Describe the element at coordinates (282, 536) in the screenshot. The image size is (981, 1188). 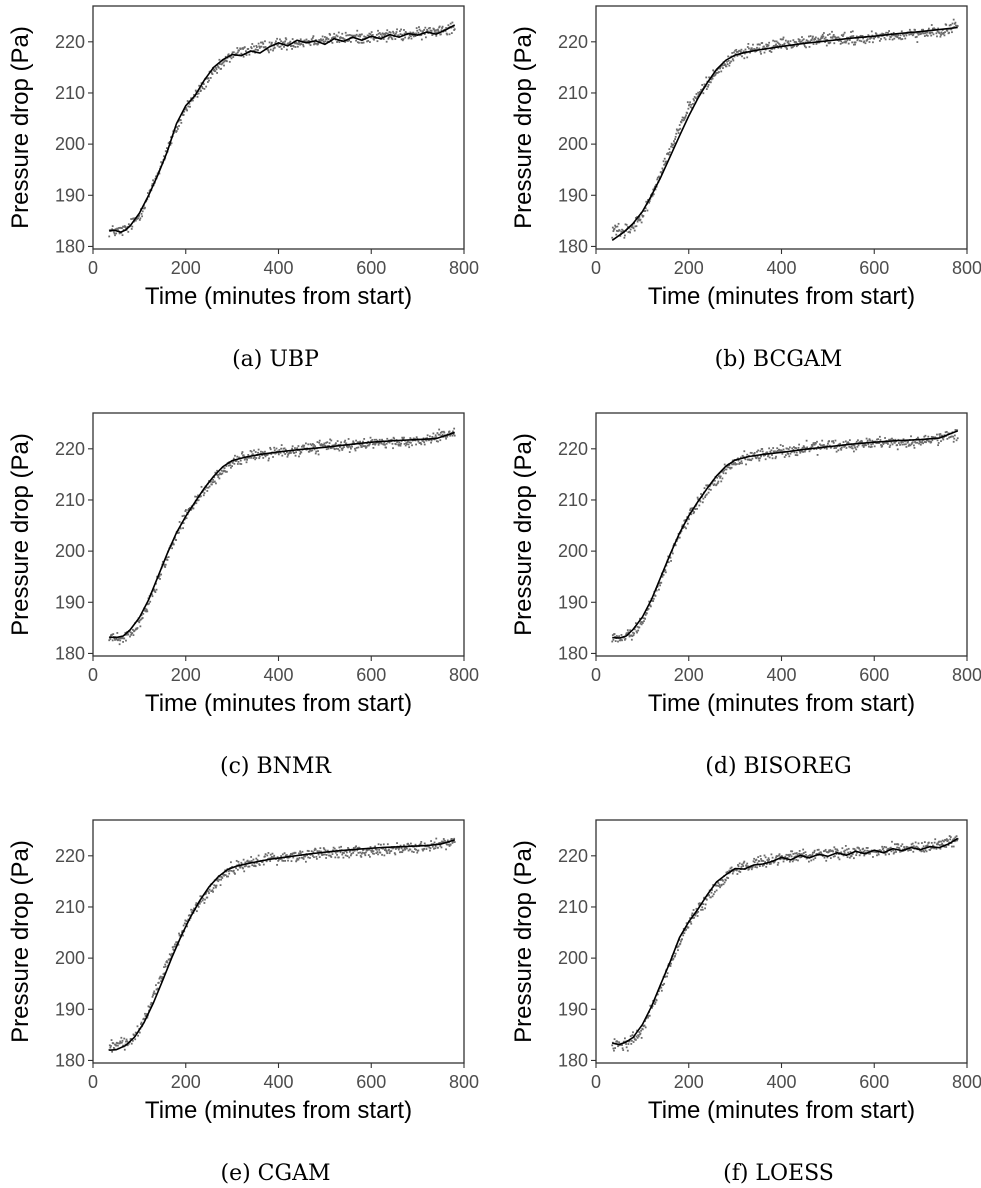
I see `observation-points` at that location.